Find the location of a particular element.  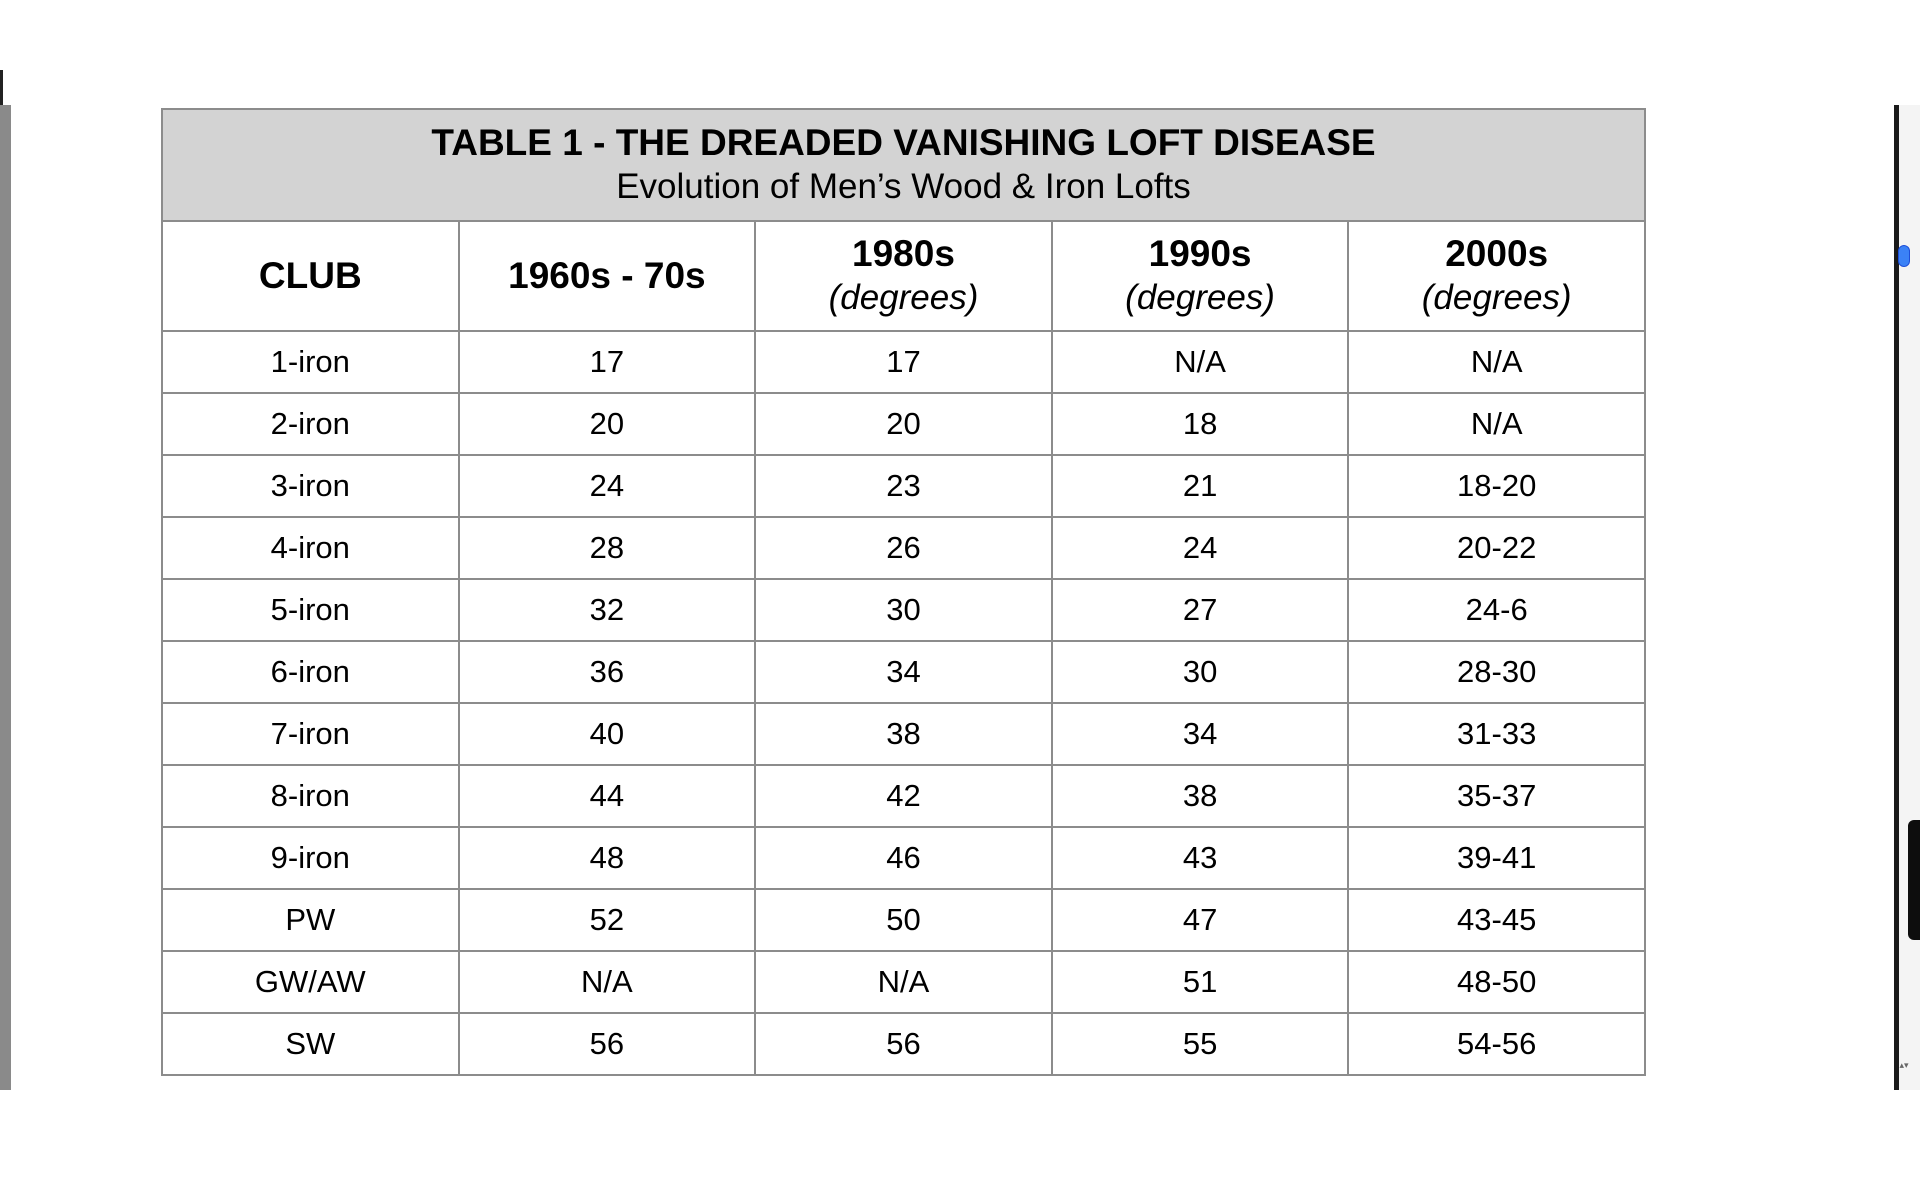

club-cell: 4-iron is located at coordinates (310, 548).